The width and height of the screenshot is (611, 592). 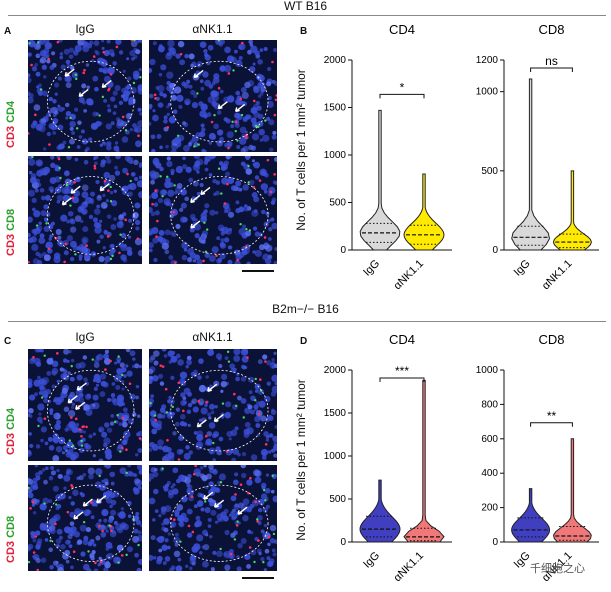 What do you see at coordinates (307, 15) in the screenshot?
I see `top-rule` at bounding box center [307, 15].